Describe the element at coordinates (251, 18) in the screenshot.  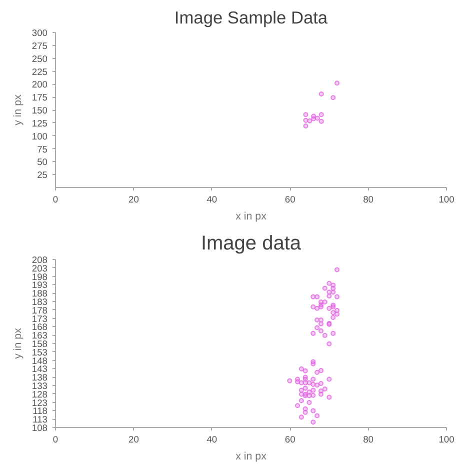
I see `chart-title: Image Sample Data` at that location.